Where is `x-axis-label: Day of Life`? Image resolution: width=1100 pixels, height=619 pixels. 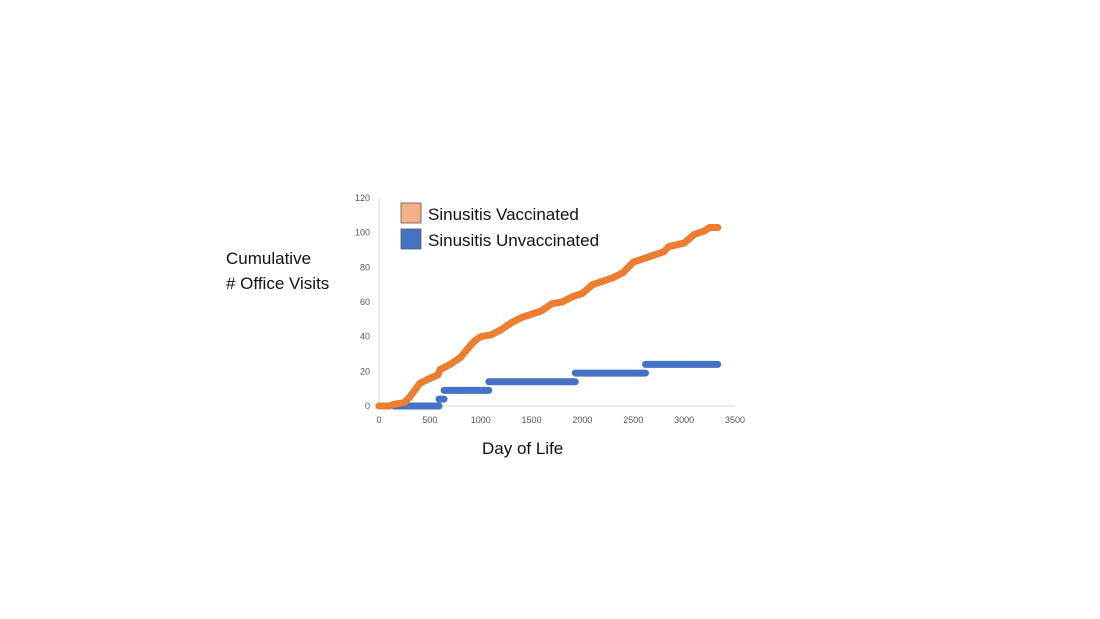
x-axis-label: Day of Life is located at coordinates (523, 448).